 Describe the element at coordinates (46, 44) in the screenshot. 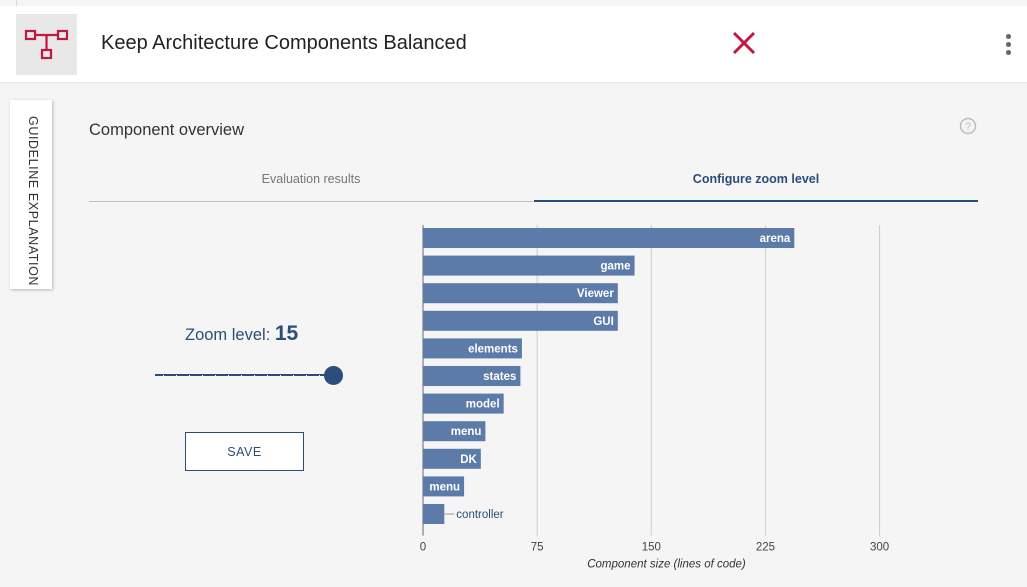

I see `component-diagram-icon` at that location.